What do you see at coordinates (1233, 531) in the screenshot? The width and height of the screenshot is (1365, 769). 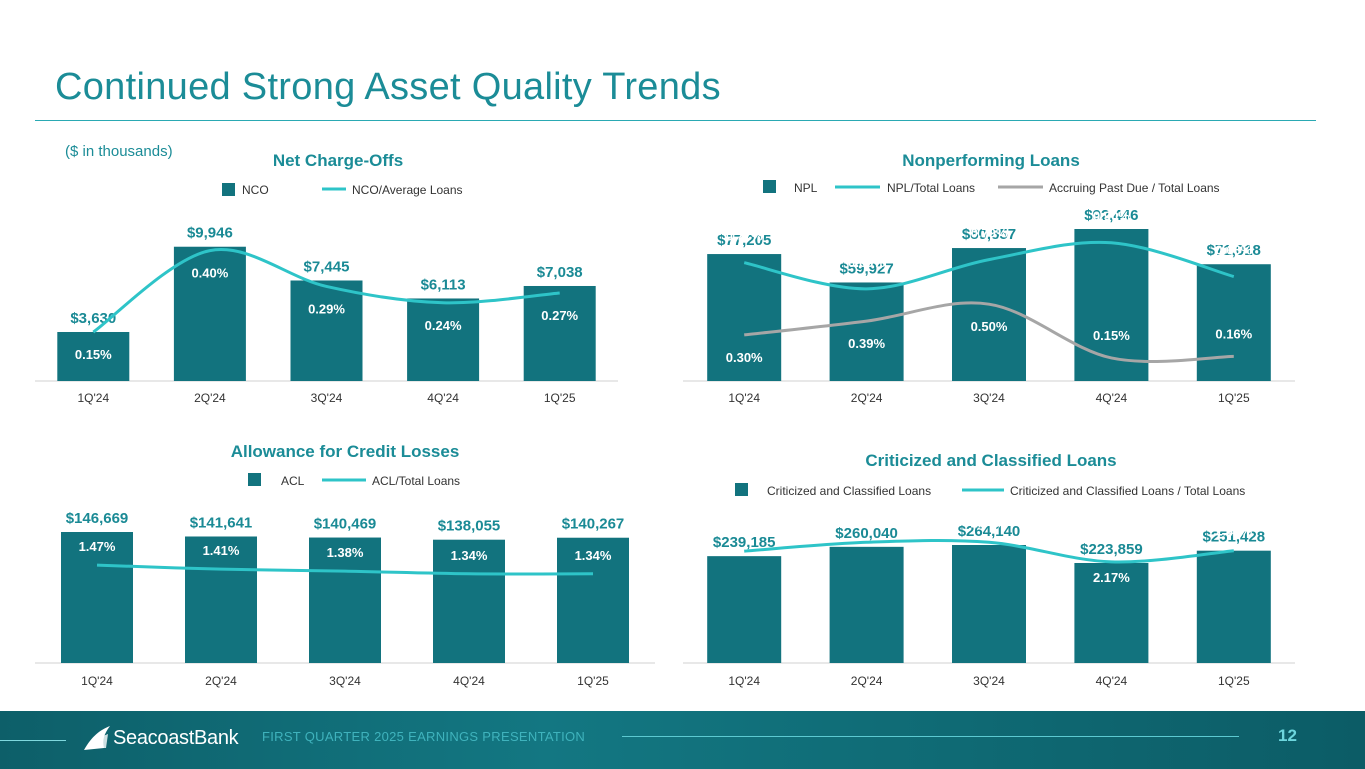 I see `series-line-ratio-label: 2.41%` at bounding box center [1233, 531].